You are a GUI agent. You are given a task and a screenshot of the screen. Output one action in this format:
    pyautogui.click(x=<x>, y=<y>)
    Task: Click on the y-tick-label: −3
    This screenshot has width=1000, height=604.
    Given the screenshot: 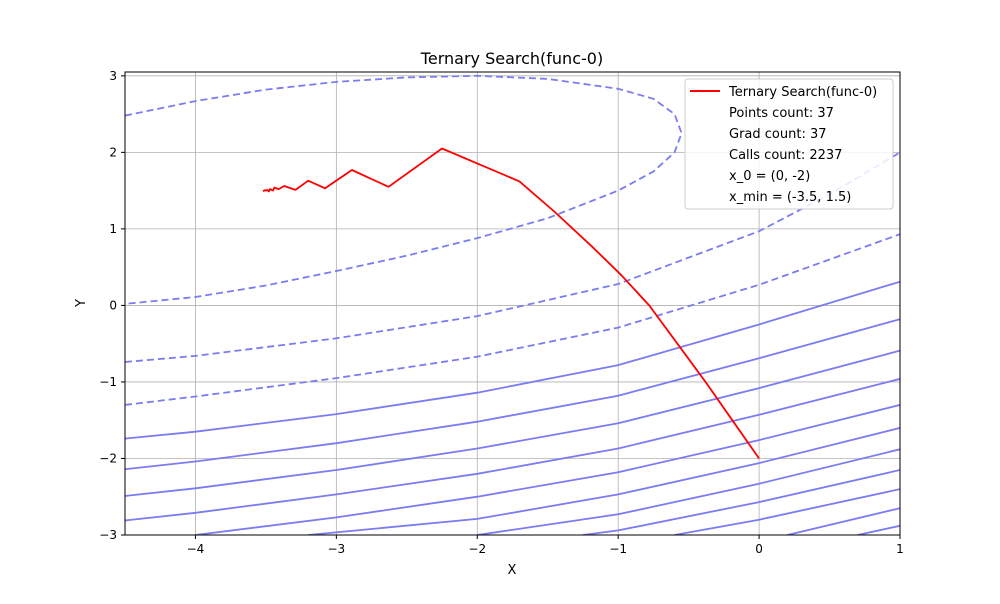 What is the action you would take?
    pyautogui.click(x=108, y=535)
    